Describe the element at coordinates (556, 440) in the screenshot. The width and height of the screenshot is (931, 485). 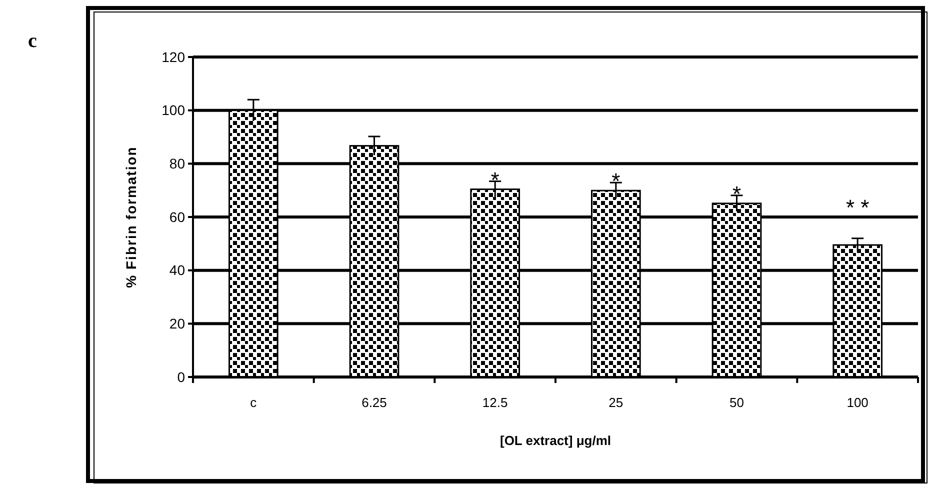
I see `x-axis-title: [OL extract] μg/ml` at that location.